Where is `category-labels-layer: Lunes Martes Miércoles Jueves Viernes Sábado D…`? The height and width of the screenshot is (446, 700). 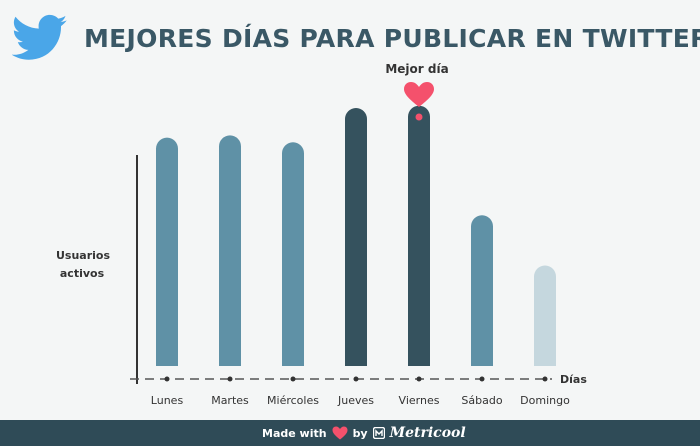 category-labels-layer: Lunes Martes Miércoles Jueves Viernes Sábado D… is located at coordinates (360, 400).